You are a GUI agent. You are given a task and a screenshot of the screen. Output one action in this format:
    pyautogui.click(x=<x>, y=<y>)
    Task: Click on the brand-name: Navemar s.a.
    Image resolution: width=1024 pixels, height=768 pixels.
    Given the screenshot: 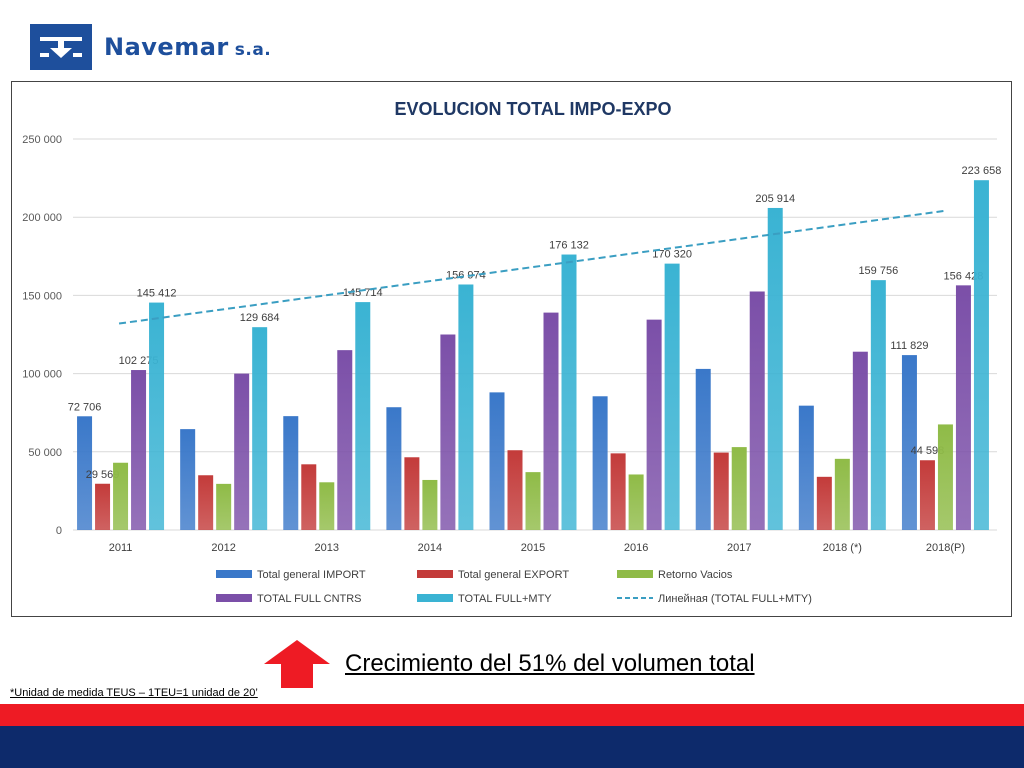 What is the action you would take?
    pyautogui.click(x=187, y=47)
    